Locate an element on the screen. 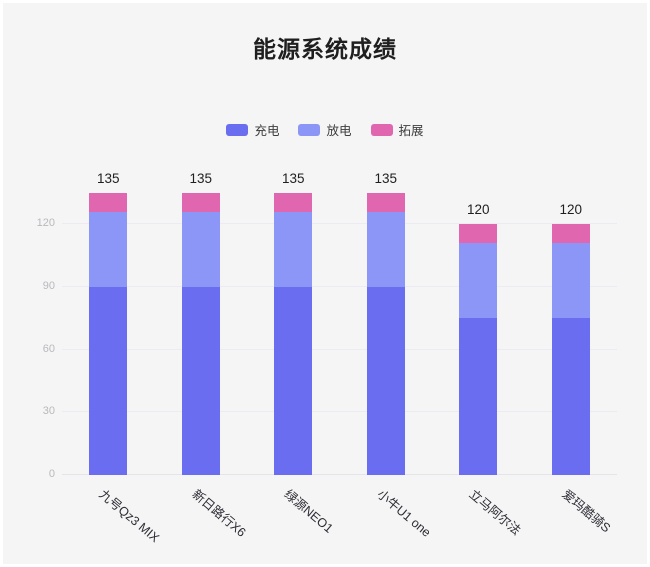 The width and height of the screenshot is (650, 567). y-axis-tick-label: 60 is located at coordinates (48, 348).